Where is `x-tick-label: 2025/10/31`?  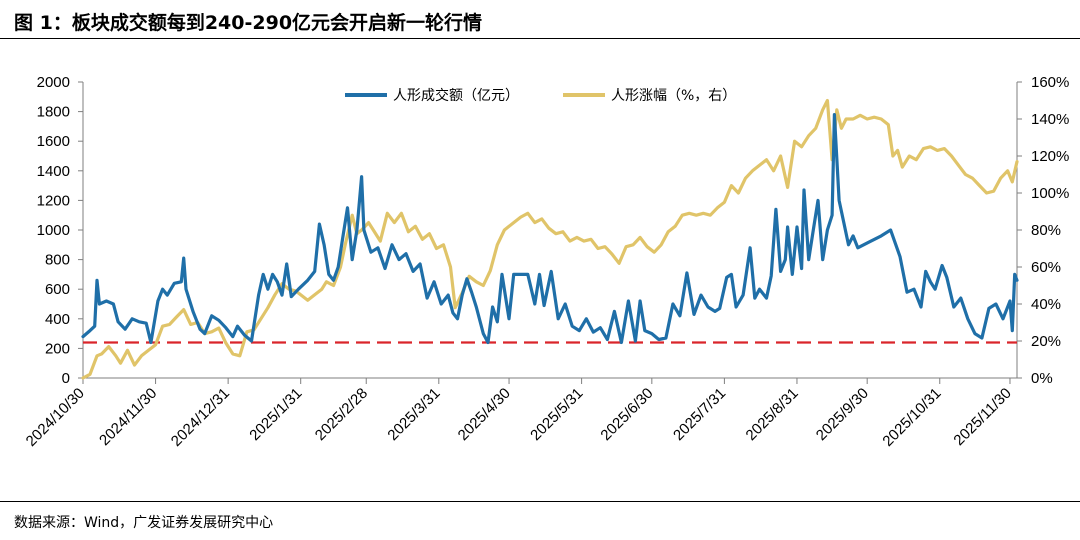 x-tick-label: 2025/10/31 is located at coordinates (911, 417).